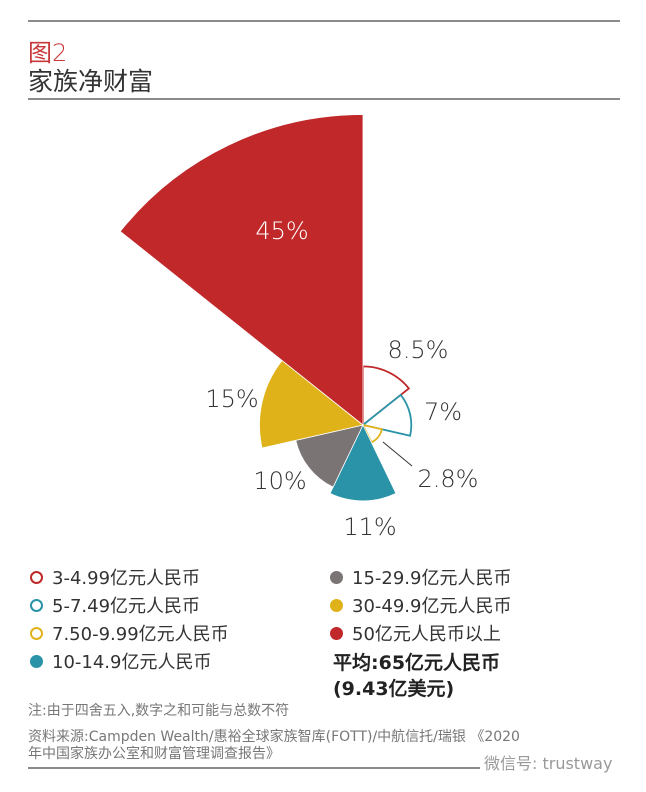 The height and width of the screenshot is (792, 646). What do you see at coordinates (426, 634) in the screenshot?
I see `legend-label: 50亿元人民币以上` at bounding box center [426, 634].